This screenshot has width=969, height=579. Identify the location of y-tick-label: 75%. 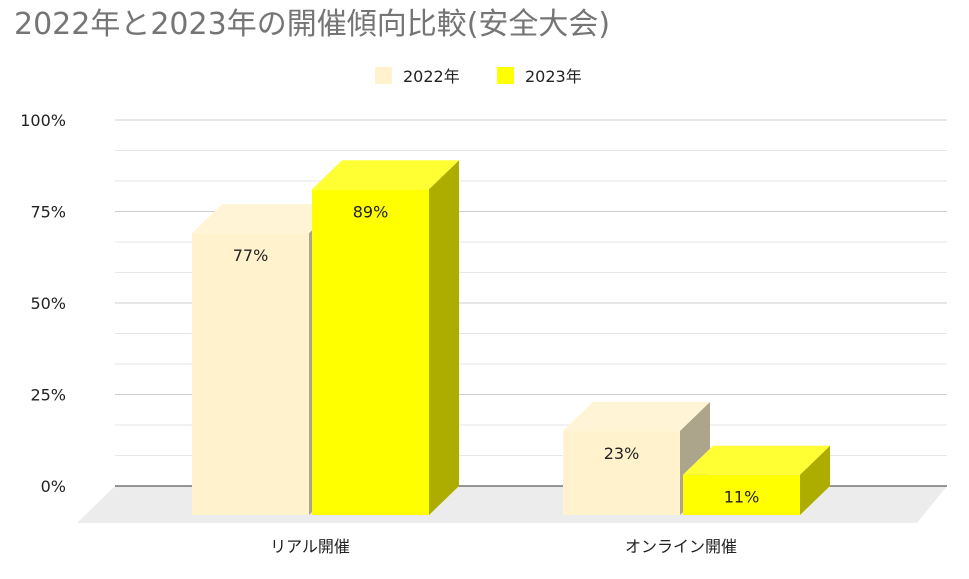
(48, 212).